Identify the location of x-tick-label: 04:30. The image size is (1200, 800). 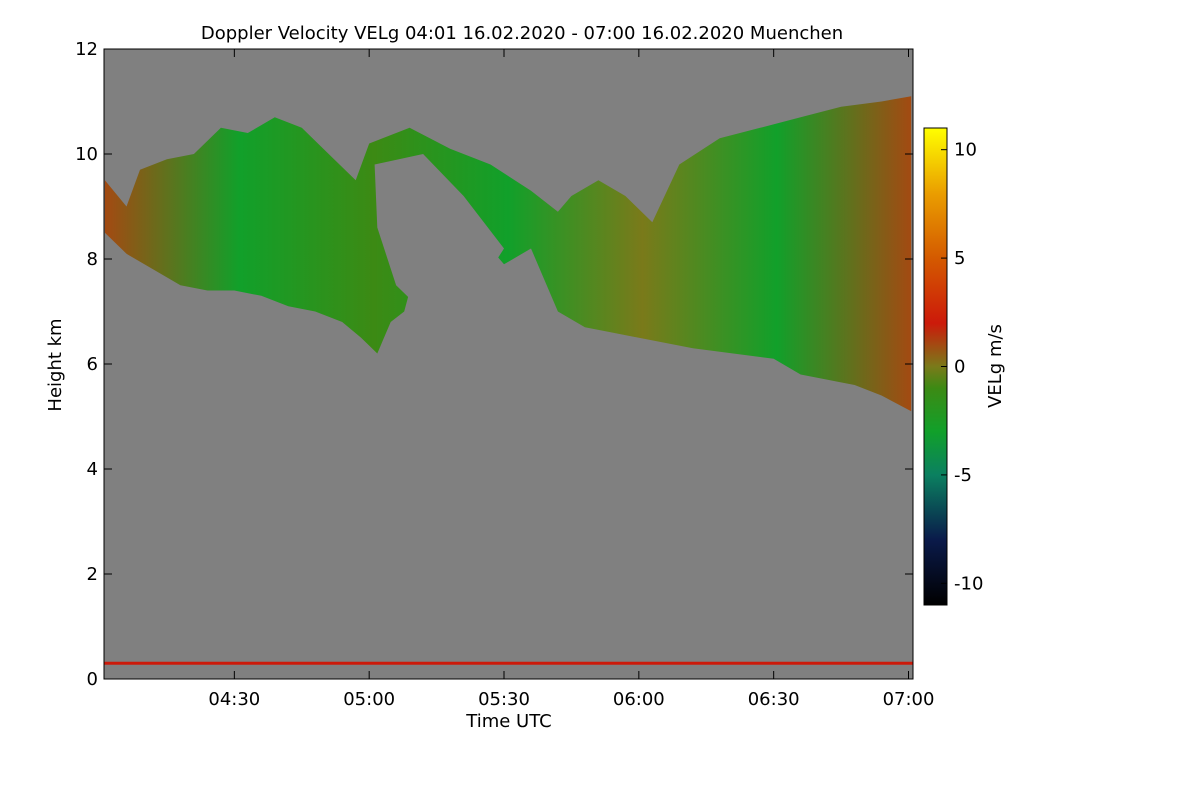
(234, 699).